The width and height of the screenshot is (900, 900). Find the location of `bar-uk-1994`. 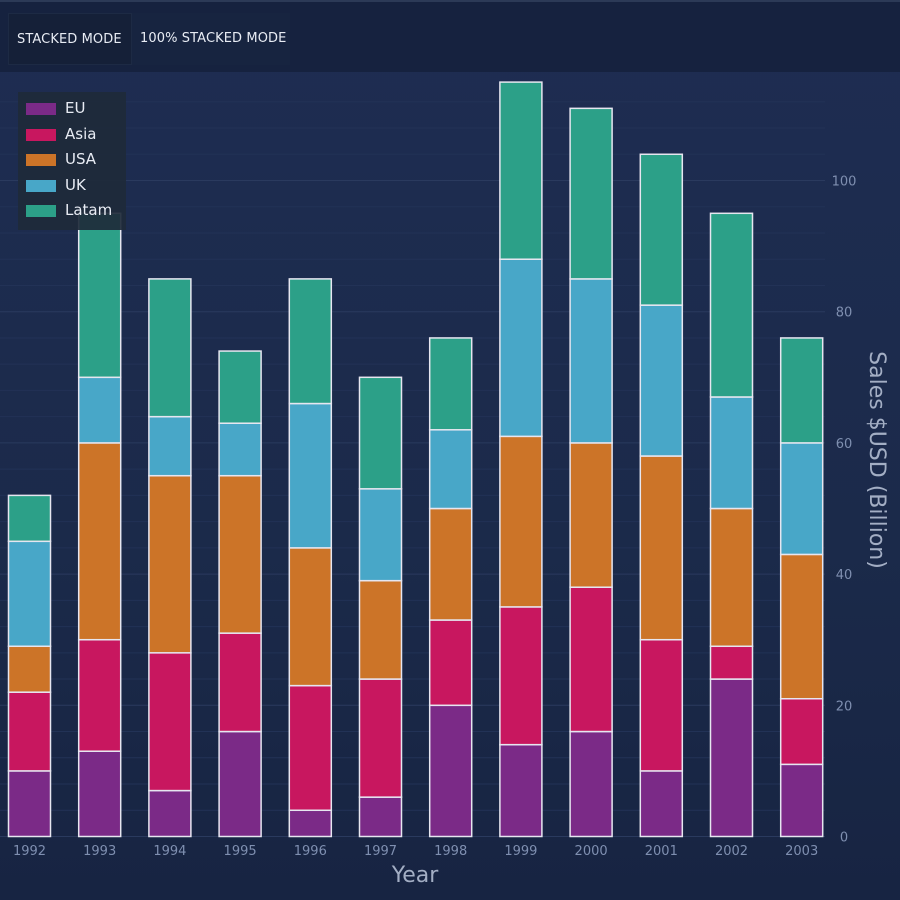

bar-uk-1994 is located at coordinates (170, 446).